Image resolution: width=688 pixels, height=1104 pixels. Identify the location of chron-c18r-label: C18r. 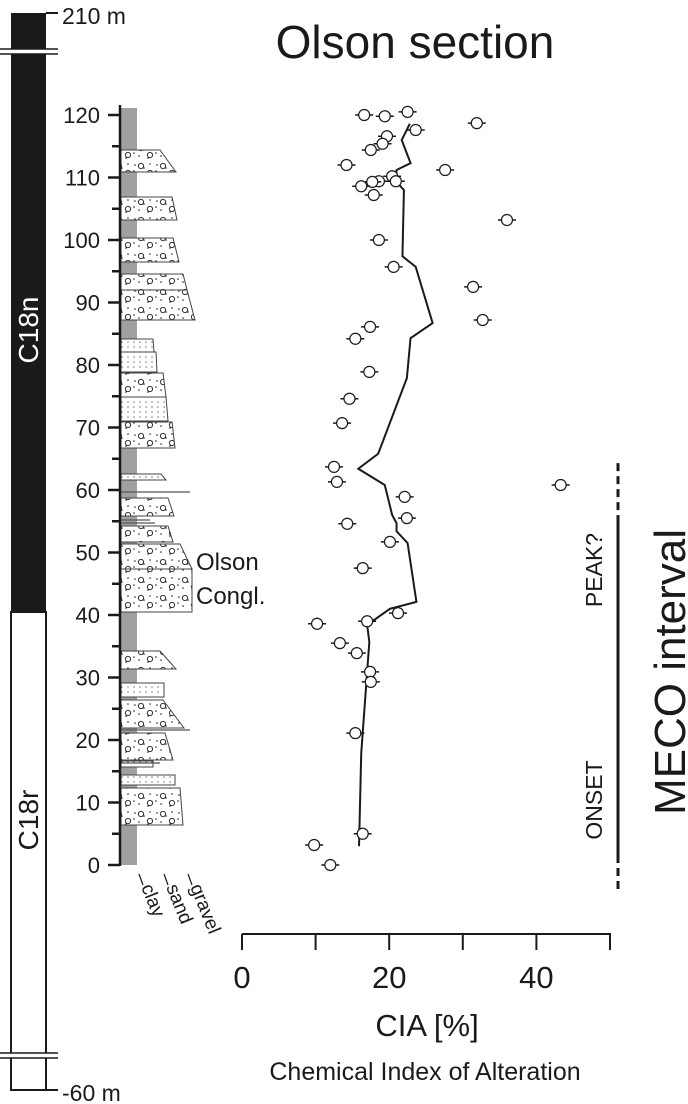
(28, 820).